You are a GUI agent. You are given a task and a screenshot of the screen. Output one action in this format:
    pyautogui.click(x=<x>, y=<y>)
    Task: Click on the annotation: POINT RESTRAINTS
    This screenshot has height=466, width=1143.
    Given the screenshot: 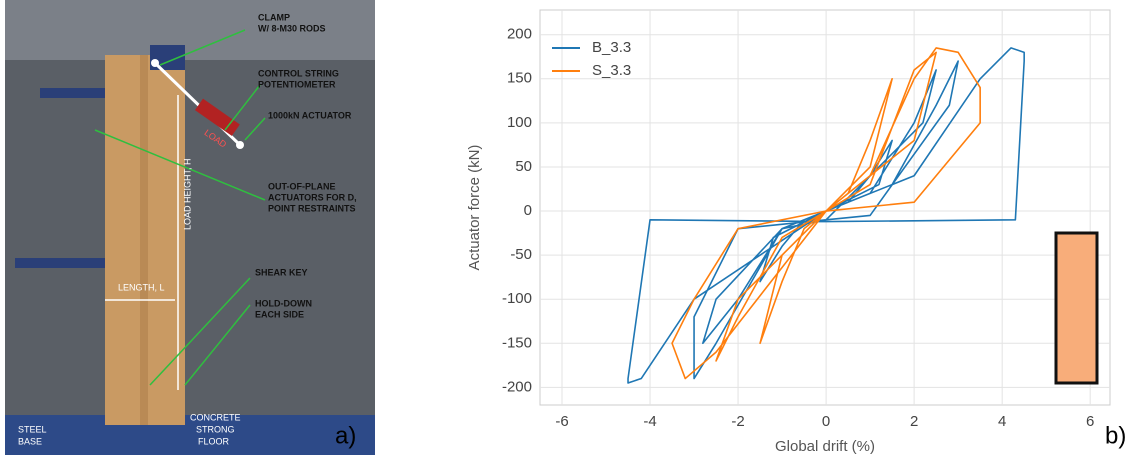 What is the action you would take?
    pyautogui.click(x=312, y=208)
    